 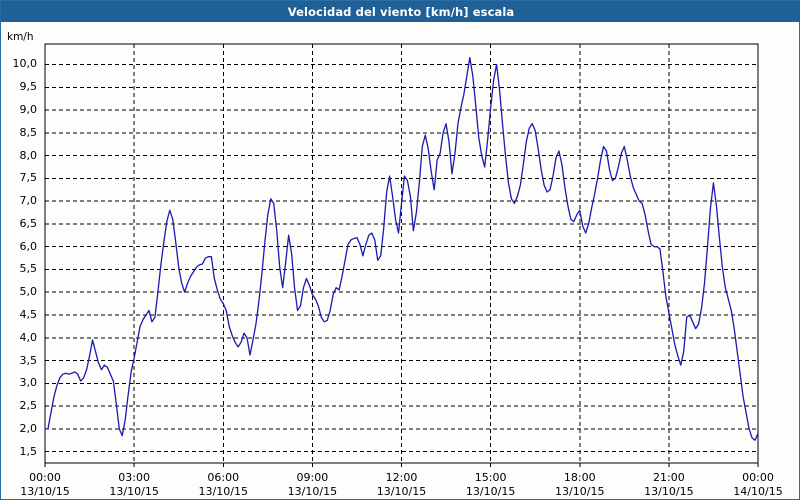 What do you see at coordinates (490, 477) in the screenshot?
I see `x-tick-time: 15:00` at bounding box center [490, 477].